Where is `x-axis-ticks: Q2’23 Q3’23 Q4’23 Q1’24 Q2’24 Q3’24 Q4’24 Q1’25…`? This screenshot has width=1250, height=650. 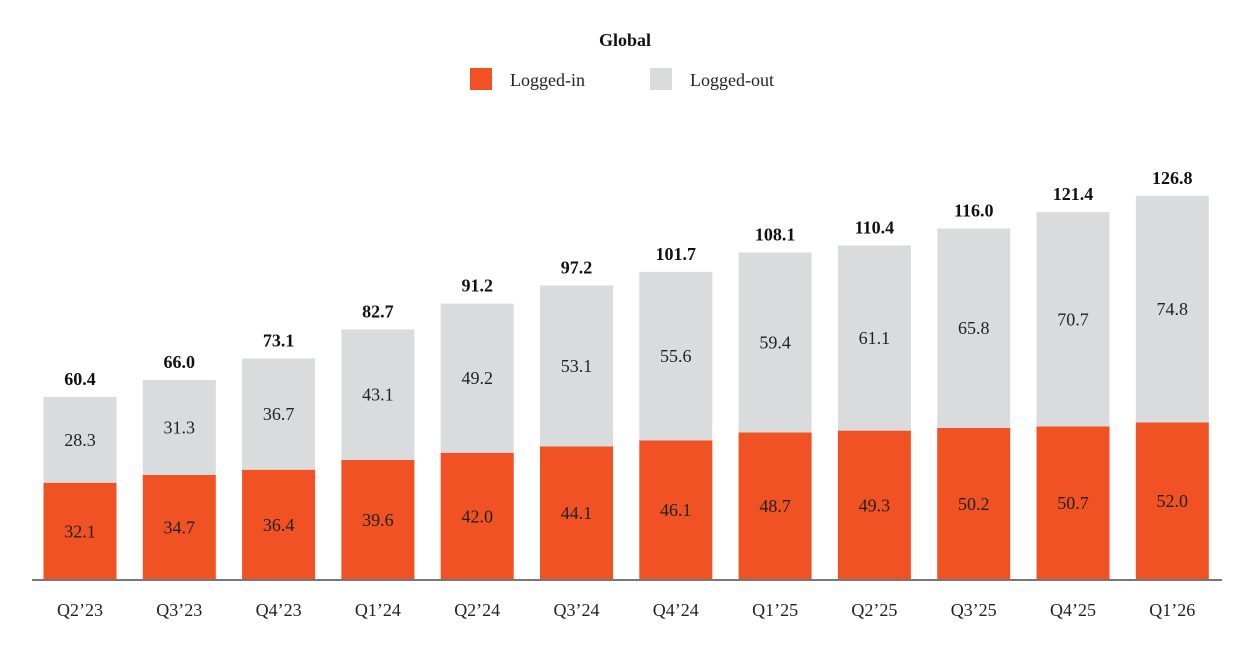 x-axis-ticks: Q2’23 Q3’23 Q4’23 Q1’24 Q2’24 Q3’24 Q4’24 Q1’25… is located at coordinates (626, 610).